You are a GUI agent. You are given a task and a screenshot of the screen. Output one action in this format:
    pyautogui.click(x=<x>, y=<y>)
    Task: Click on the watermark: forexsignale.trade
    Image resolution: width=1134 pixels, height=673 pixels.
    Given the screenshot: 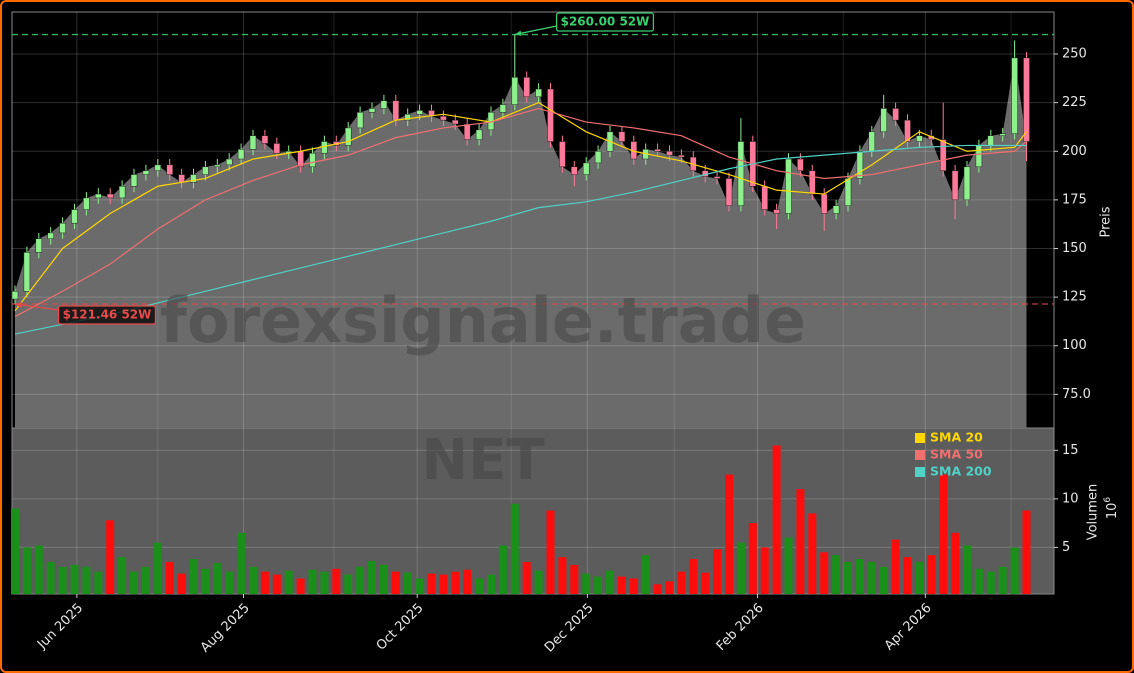 What is the action you would take?
    pyautogui.click(x=483, y=320)
    